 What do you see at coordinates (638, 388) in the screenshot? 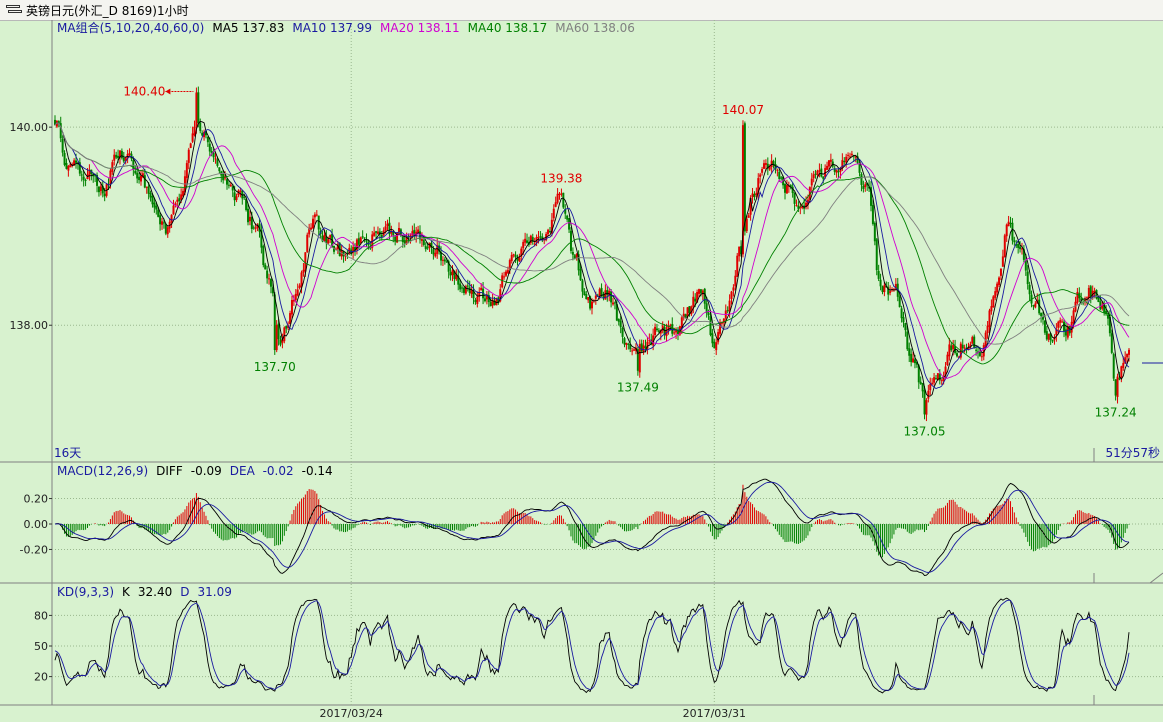
I see `low-label: 137.49` at bounding box center [638, 388].